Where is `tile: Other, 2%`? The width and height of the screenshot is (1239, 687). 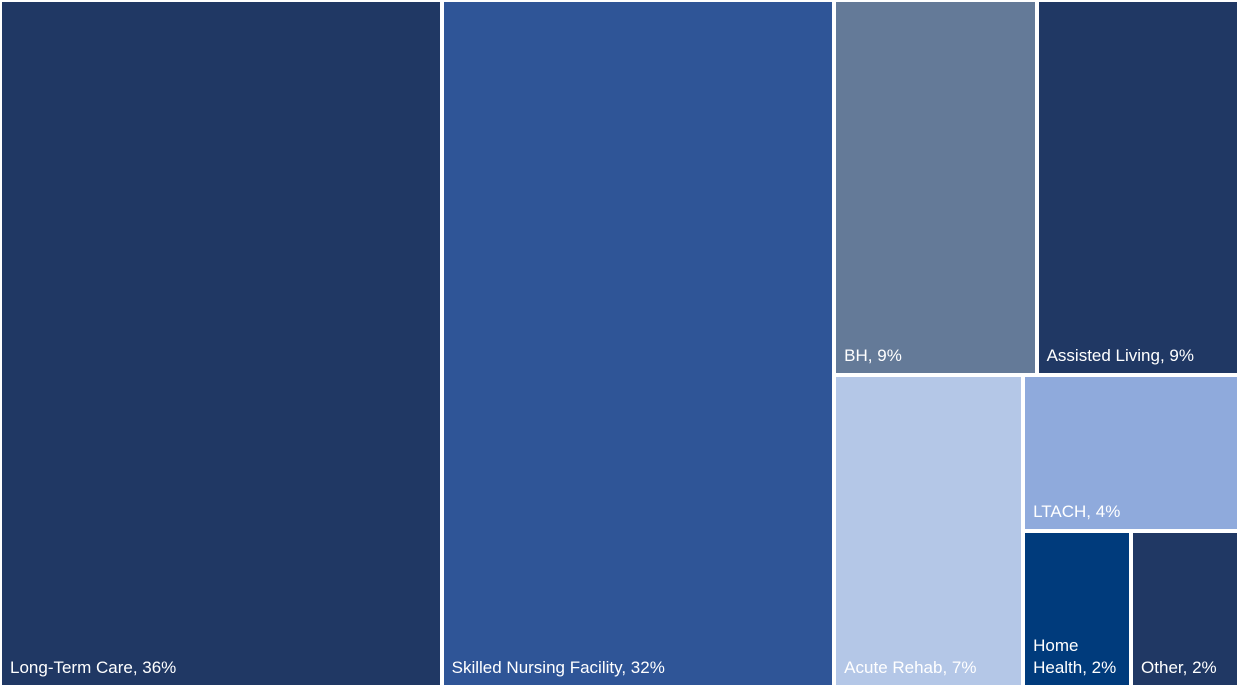
tile: Other, 2% is located at coordinates (1185, 608).